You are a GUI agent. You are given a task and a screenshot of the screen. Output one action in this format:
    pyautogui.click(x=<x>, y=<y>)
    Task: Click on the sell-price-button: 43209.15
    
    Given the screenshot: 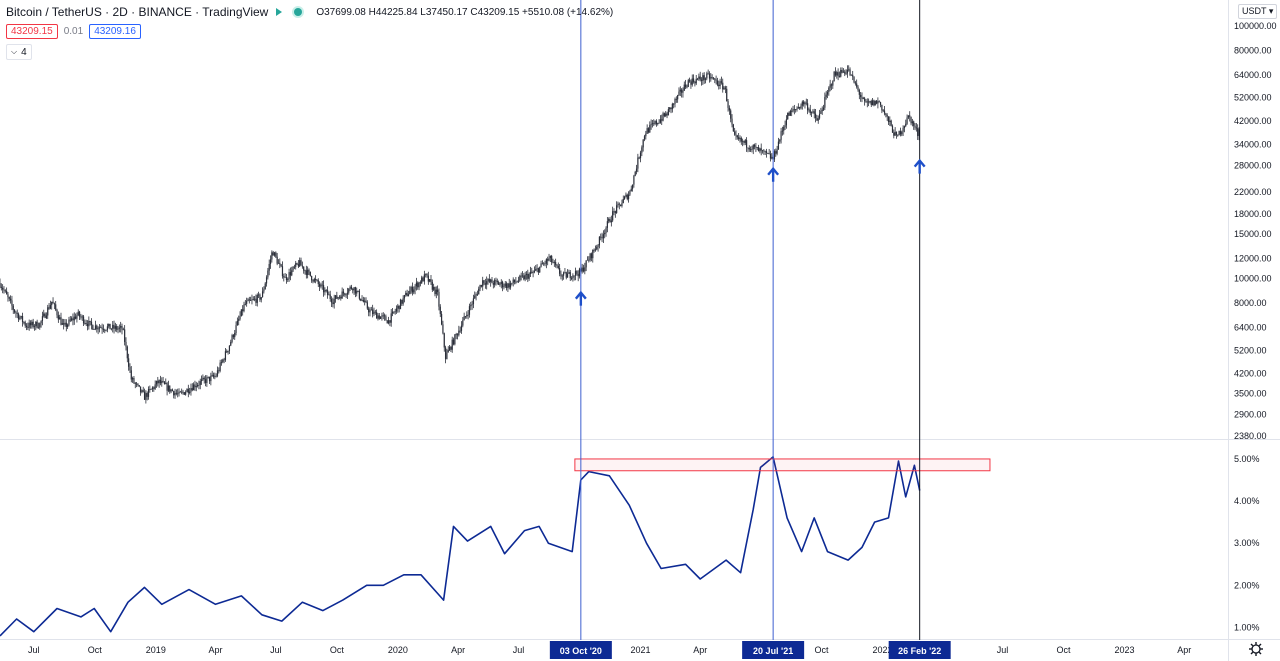 What is the action you would take?
    pyautogui.click(x=32, y=31)
    